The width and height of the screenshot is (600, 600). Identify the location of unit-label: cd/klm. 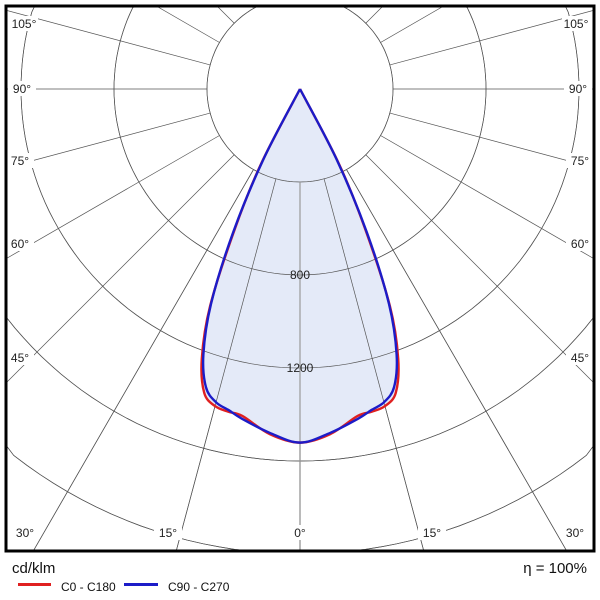
(34, 568).